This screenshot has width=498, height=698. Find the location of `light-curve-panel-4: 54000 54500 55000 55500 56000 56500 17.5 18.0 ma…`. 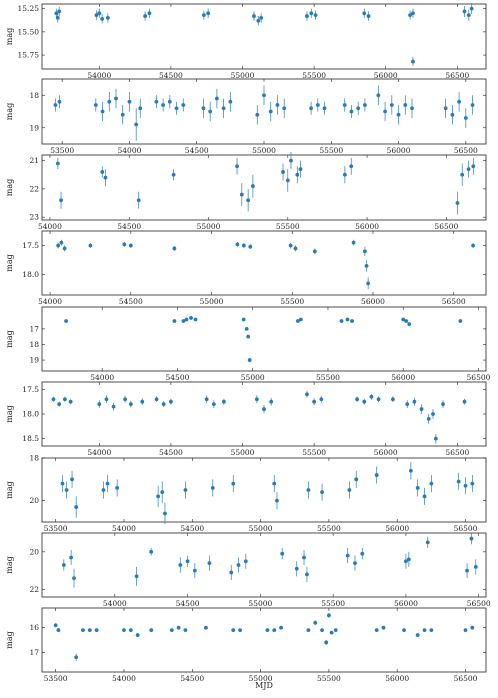

light-curve-panel-4: 54000 54500 55000 55500 56000 56500 17.5 18.0 ma… is located at coordinates (246, 268).